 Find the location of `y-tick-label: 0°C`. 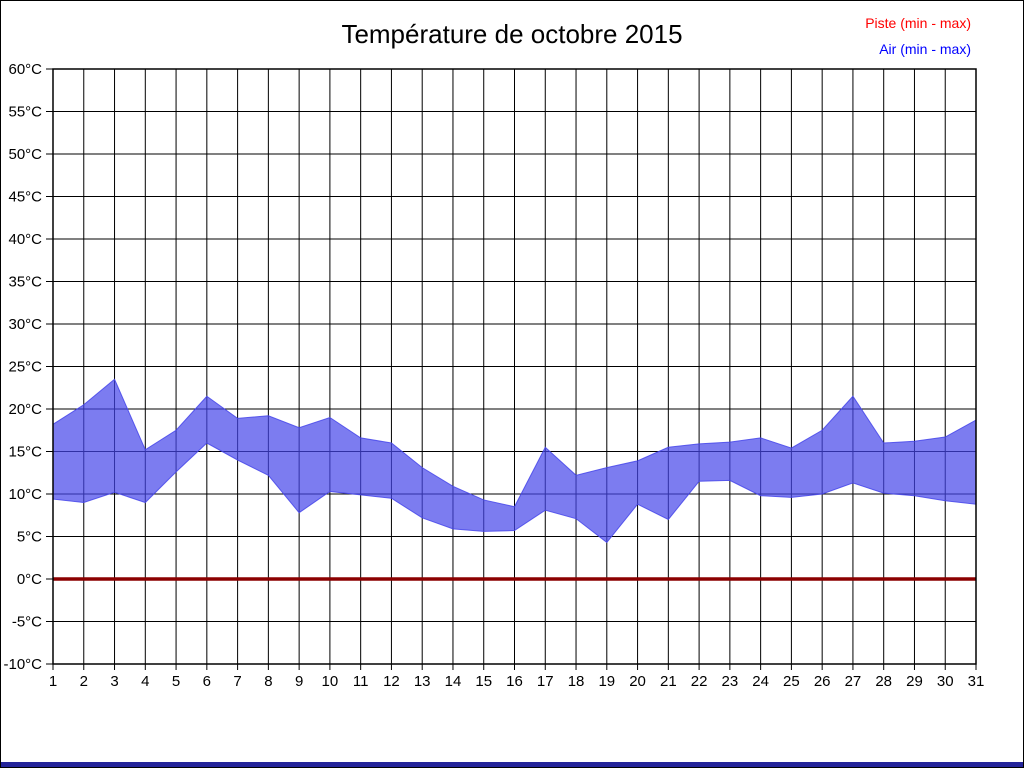

y-tick-label: 0°C is located at coordinates (29, 579).